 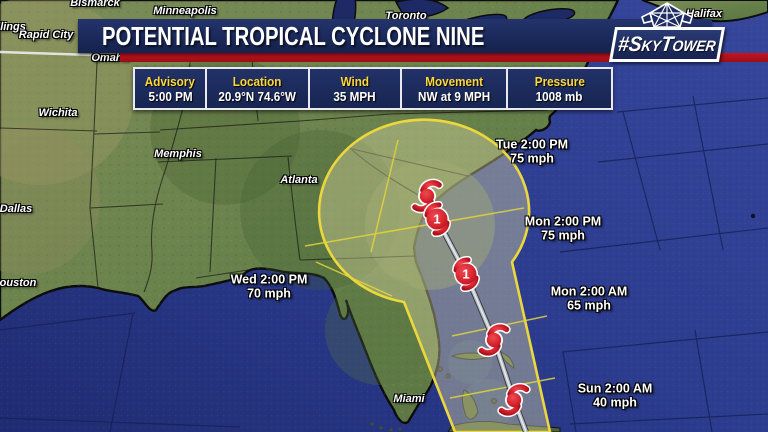 I want to click on city-label-billings: Billings, so click(x=13, y=27).